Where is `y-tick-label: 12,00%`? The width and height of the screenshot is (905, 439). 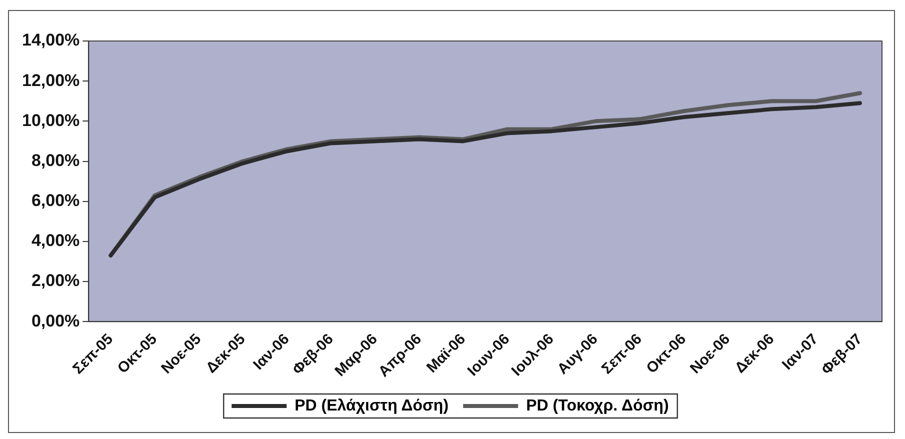
y-tick-label: 12,00% is located at coordinates (51, 80).